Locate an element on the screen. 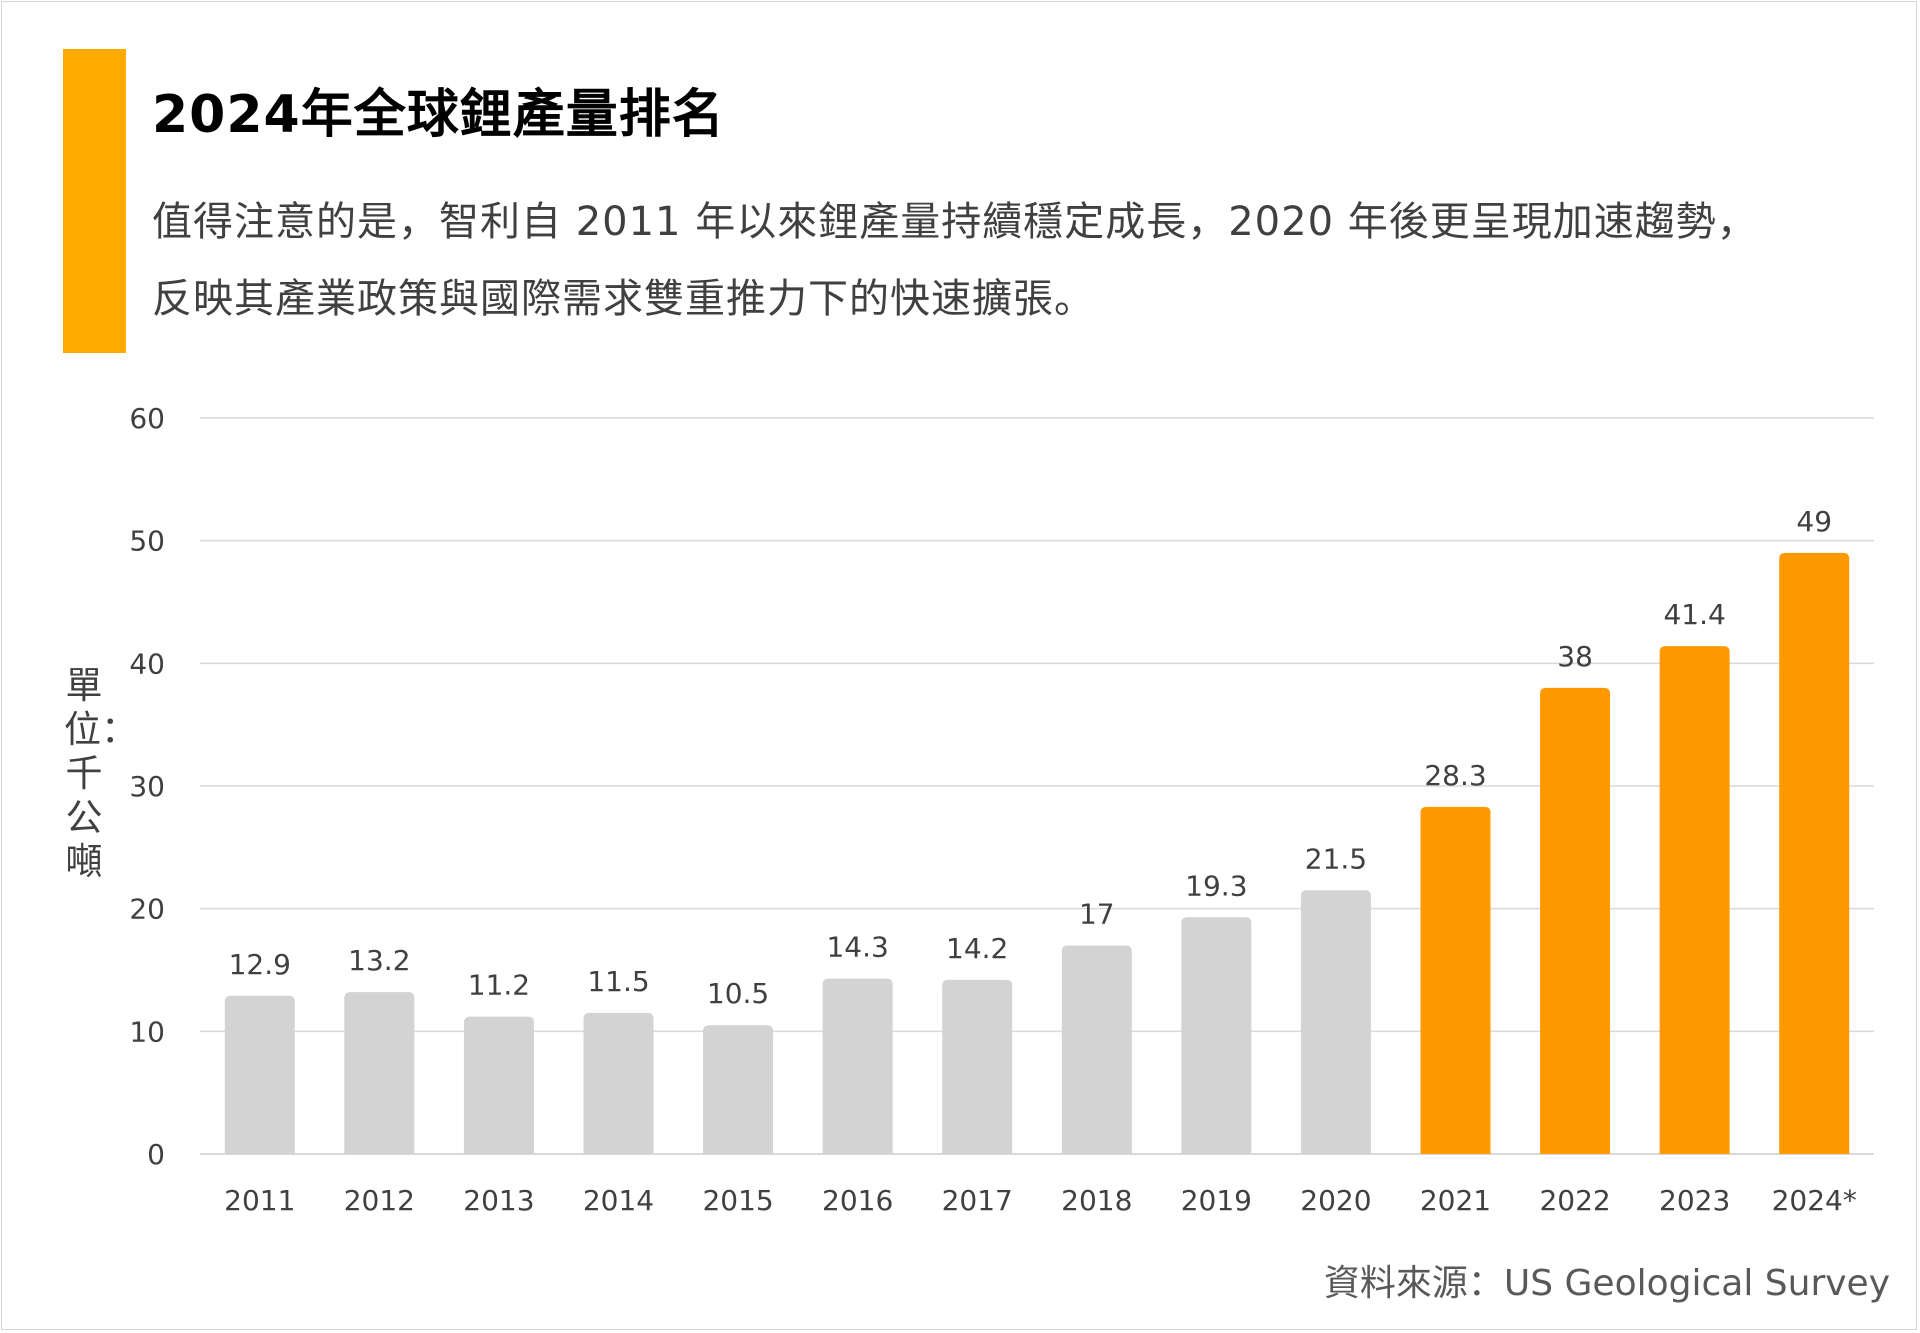 This screenshot has width=1920, height=1333. data-label: 11.2 is located at coordinates (499, 985).